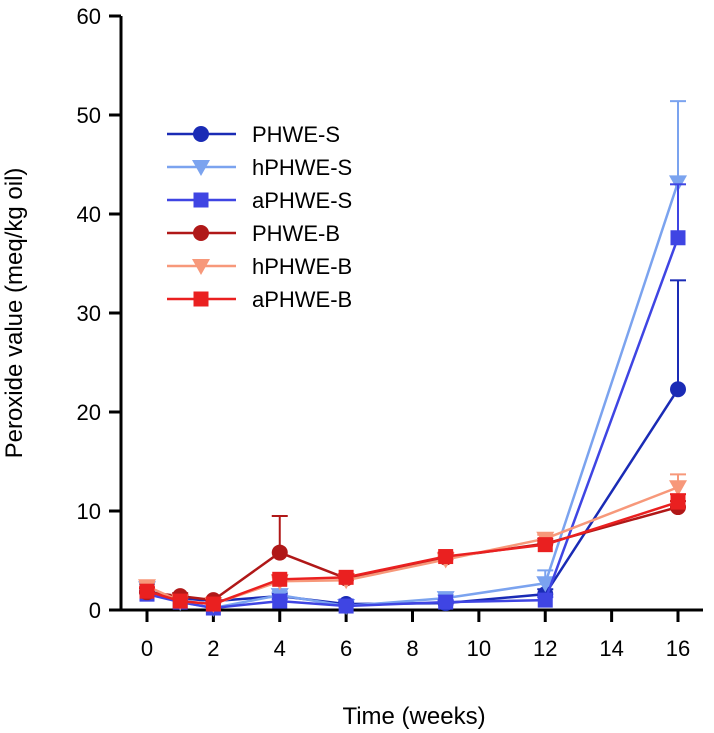  Describe the element at coordinates (678, 648) in the screenshot. I see `x-tick-label: 16` at that location.